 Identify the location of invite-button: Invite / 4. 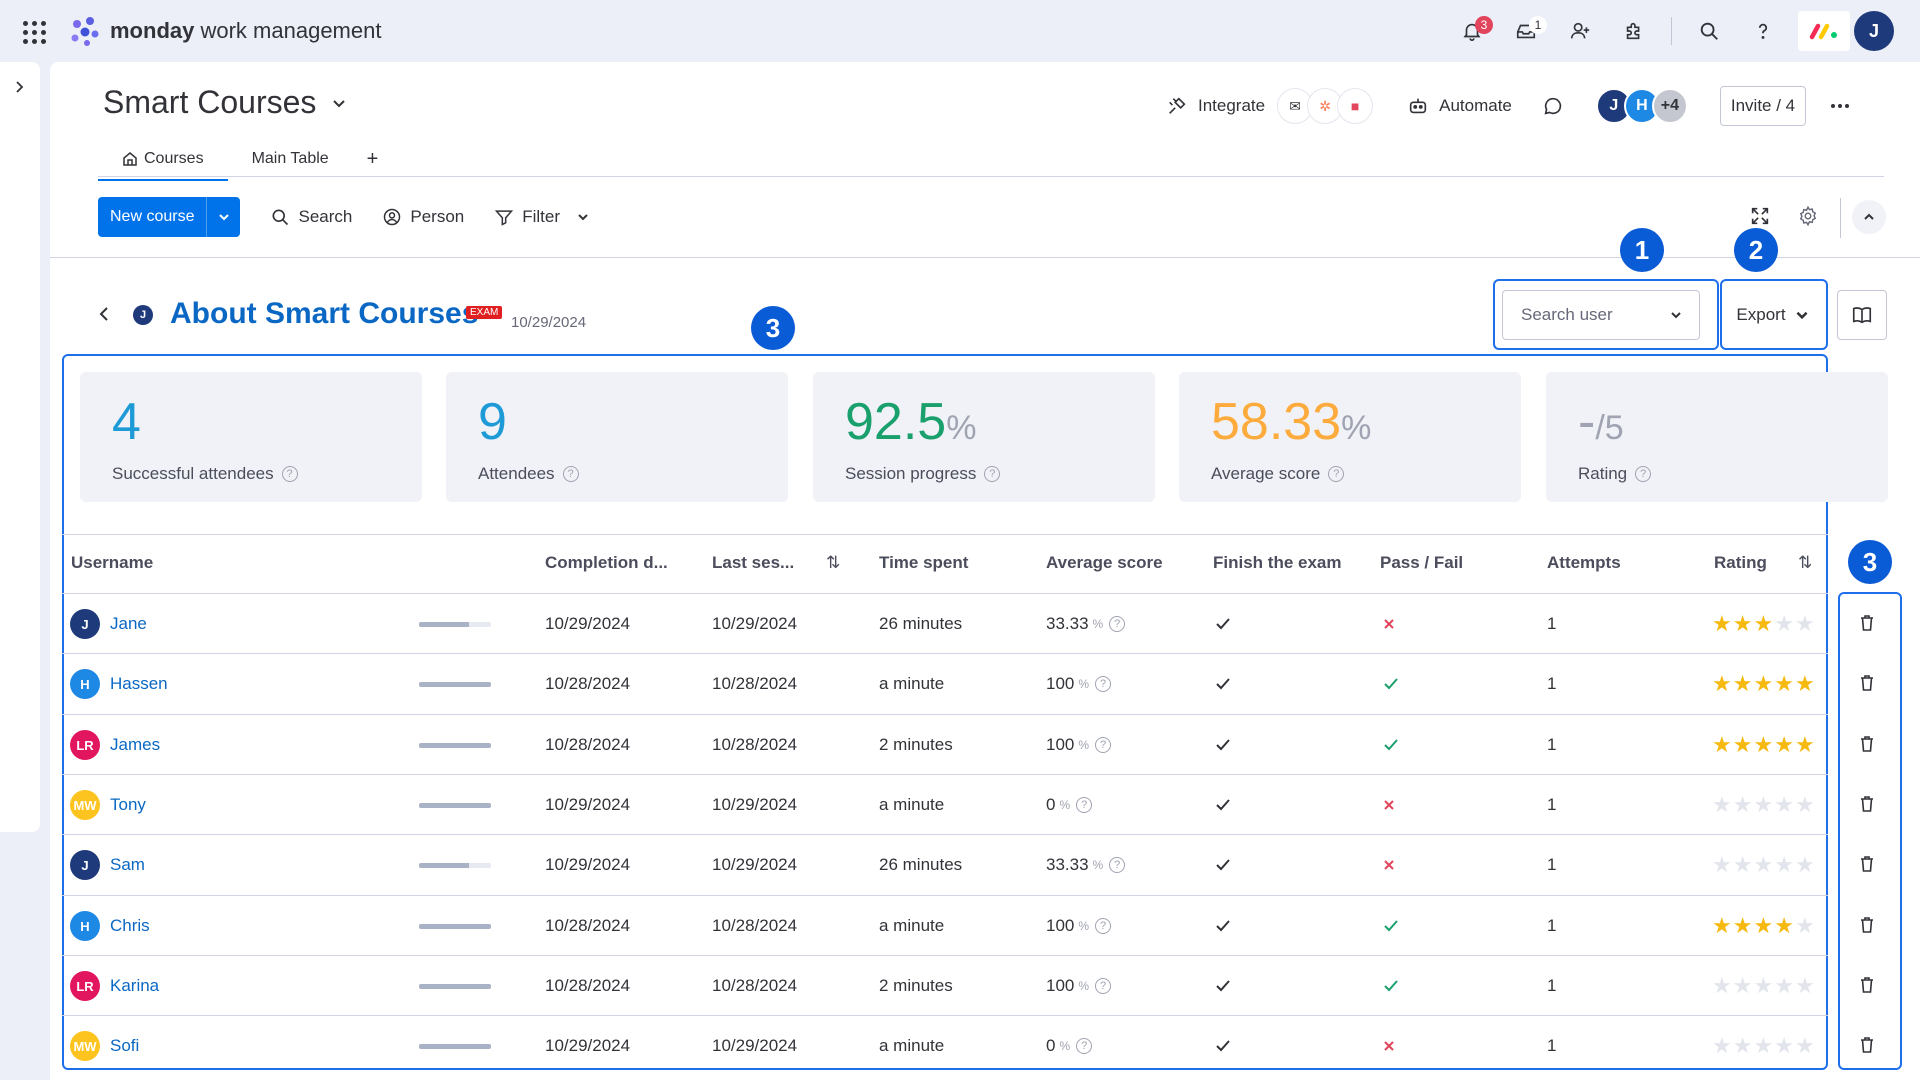
(1763, 106).